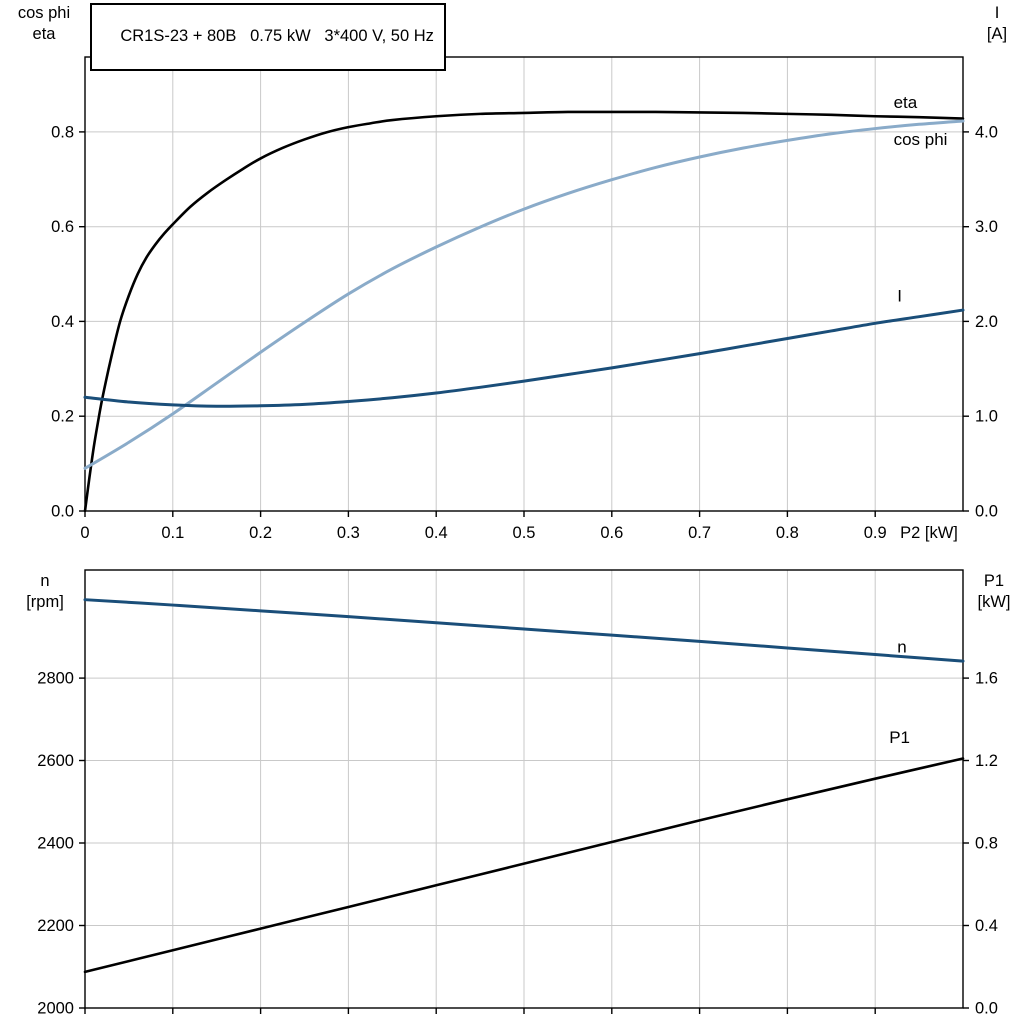  What do you see at coordinates (524, 630) in the screenshot?
I see `curve-n` at bounding box center [524, 630].